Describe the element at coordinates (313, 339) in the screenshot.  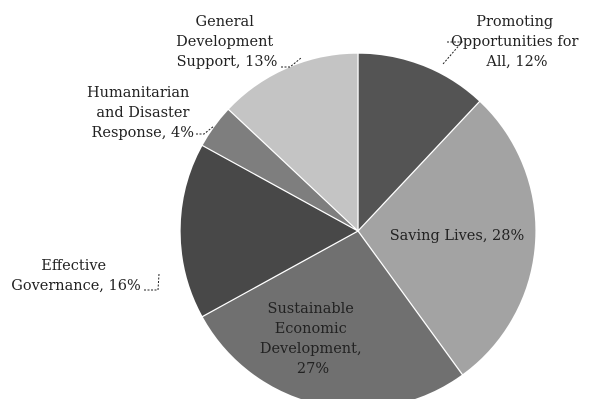
I see `label-sustainable-economic-development: Sustainable Economic Development, 27%` at that location.